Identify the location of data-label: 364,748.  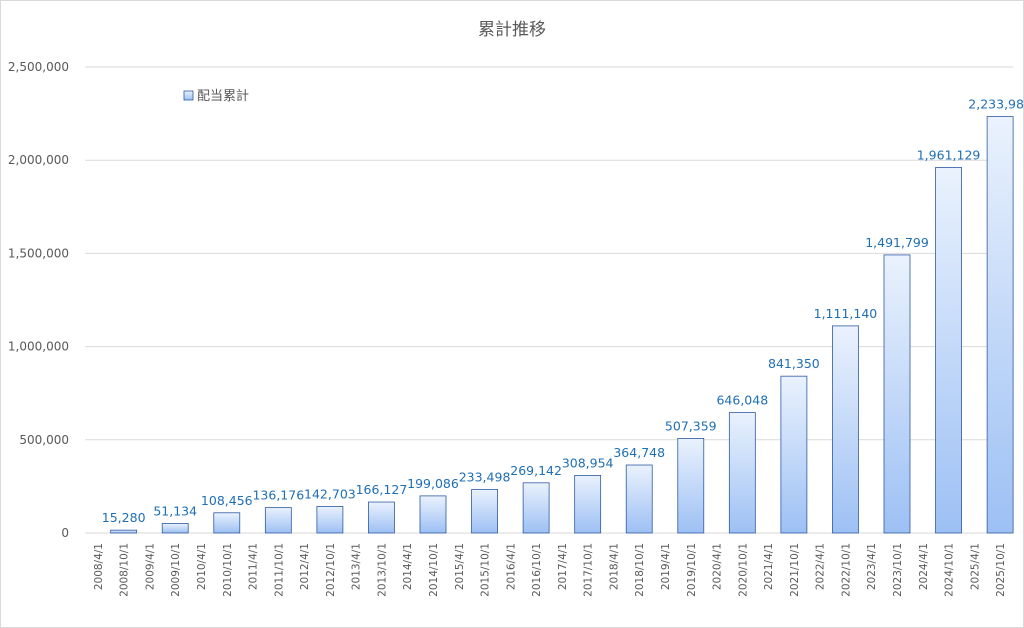
(639, 452).